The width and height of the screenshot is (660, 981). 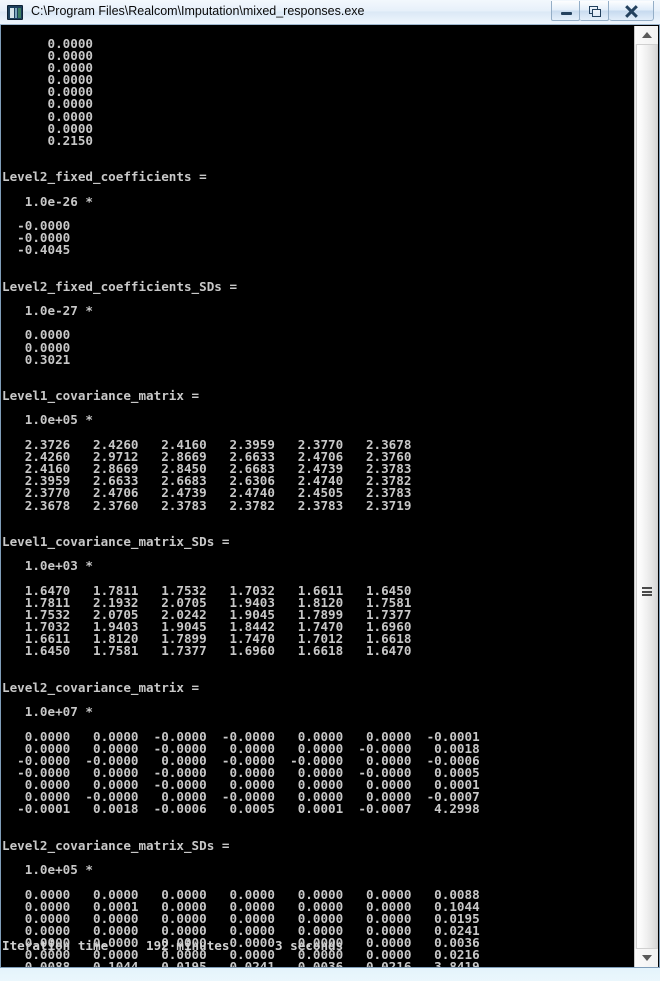 I want to click on scroll-thumb-grip, so click(x=647, y=591).